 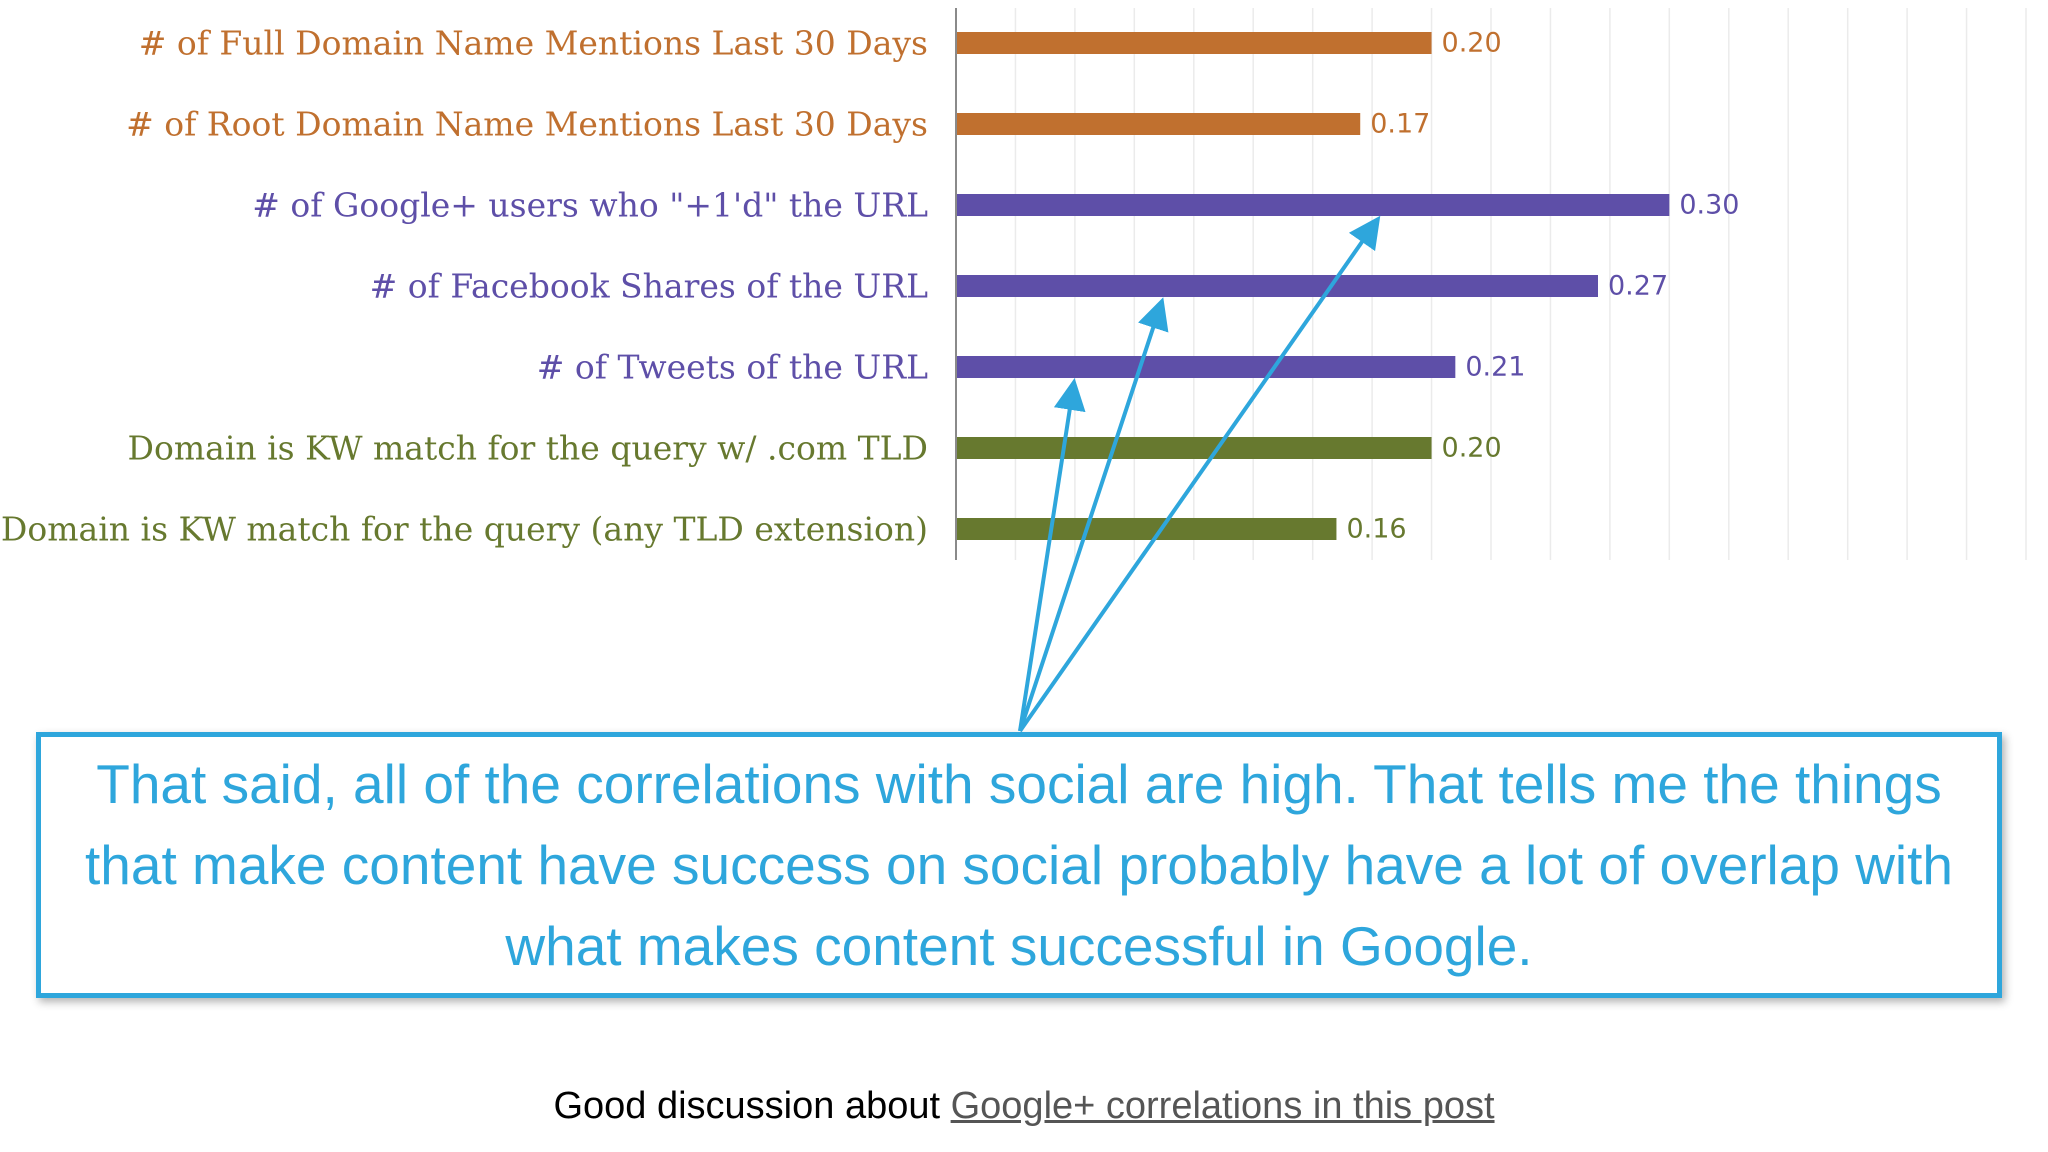 I want to click on value-label: 0.21, so click(x=1495, y=367).